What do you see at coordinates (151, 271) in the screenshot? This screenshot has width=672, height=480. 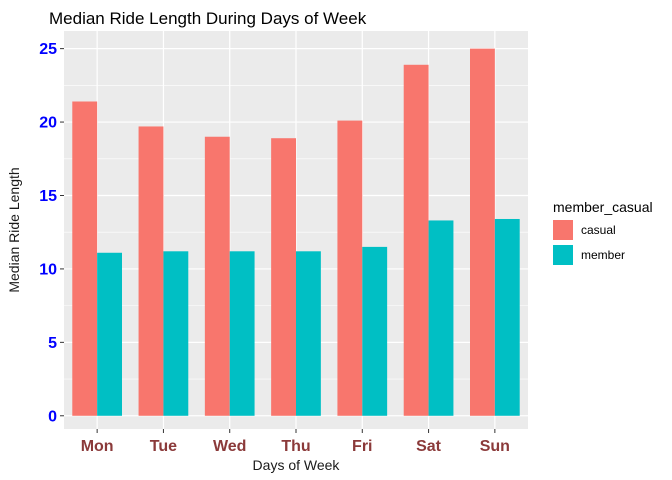 I see `bar-casual-tue` at bounding box center [151, 271].